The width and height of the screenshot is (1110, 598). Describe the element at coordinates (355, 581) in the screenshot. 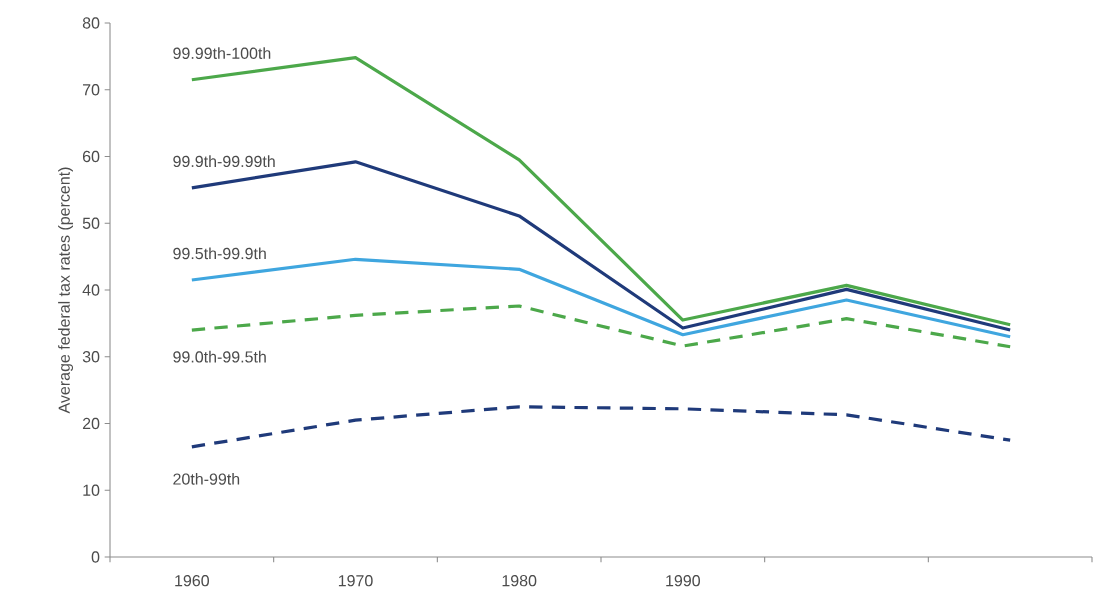

I see `x-tick-label: 1970` at that location.